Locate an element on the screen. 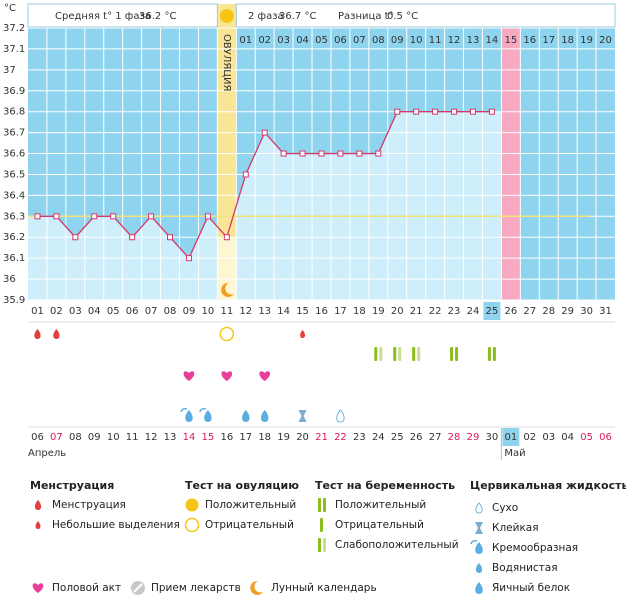  cycle-day-label: 24 is located at coordinates (473, 311).